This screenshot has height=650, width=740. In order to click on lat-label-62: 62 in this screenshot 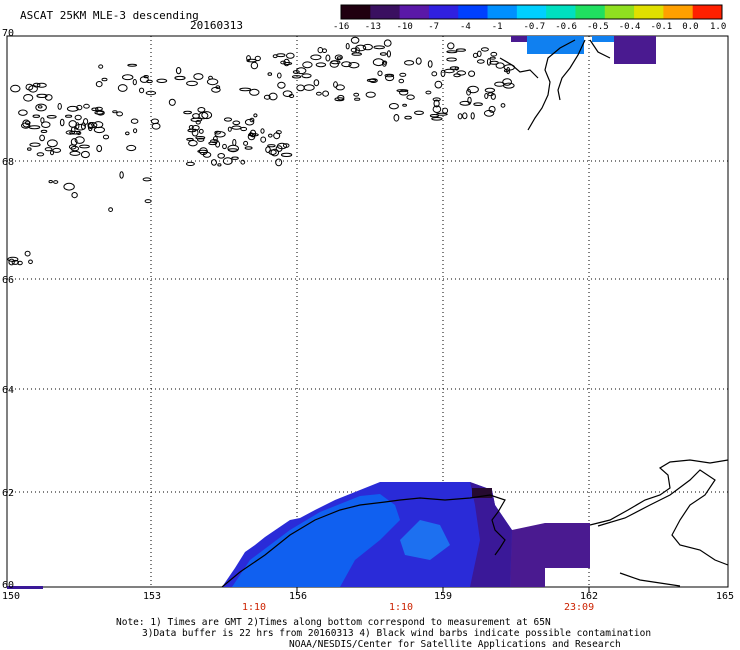, I will do `click(8, 493)`.